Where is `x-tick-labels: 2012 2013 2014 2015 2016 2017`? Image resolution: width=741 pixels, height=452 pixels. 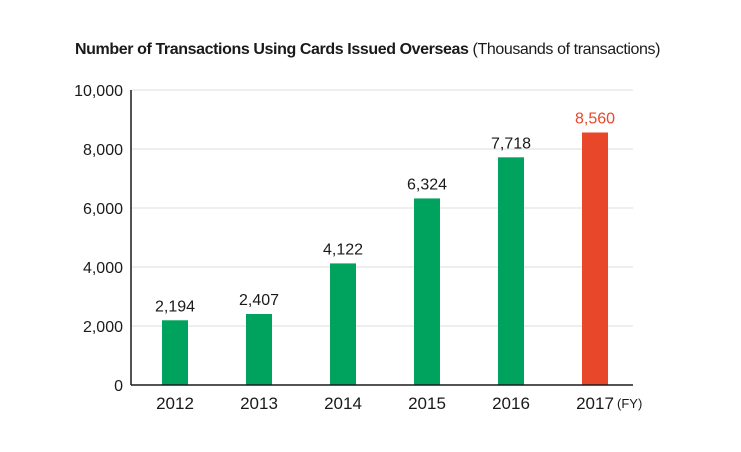
x-tick-labels: 2012 2013 2014 2015 2016 2017 is located at coordinates (385, 403).